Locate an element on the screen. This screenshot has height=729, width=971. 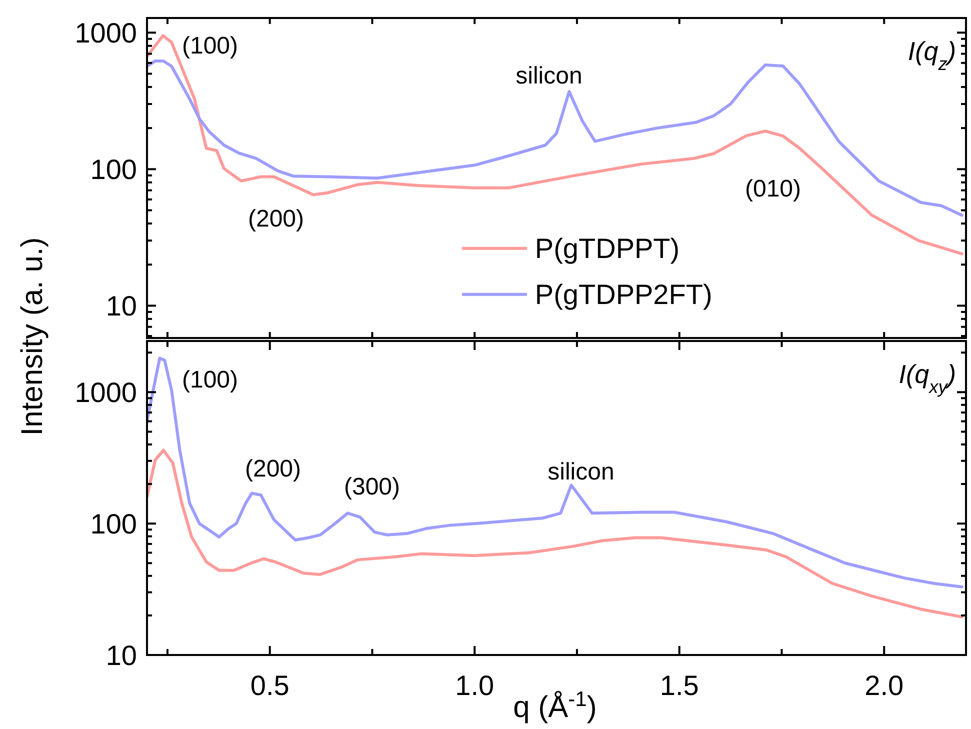
x-tick-label: 0.5 is located at coordinates (270, 685).